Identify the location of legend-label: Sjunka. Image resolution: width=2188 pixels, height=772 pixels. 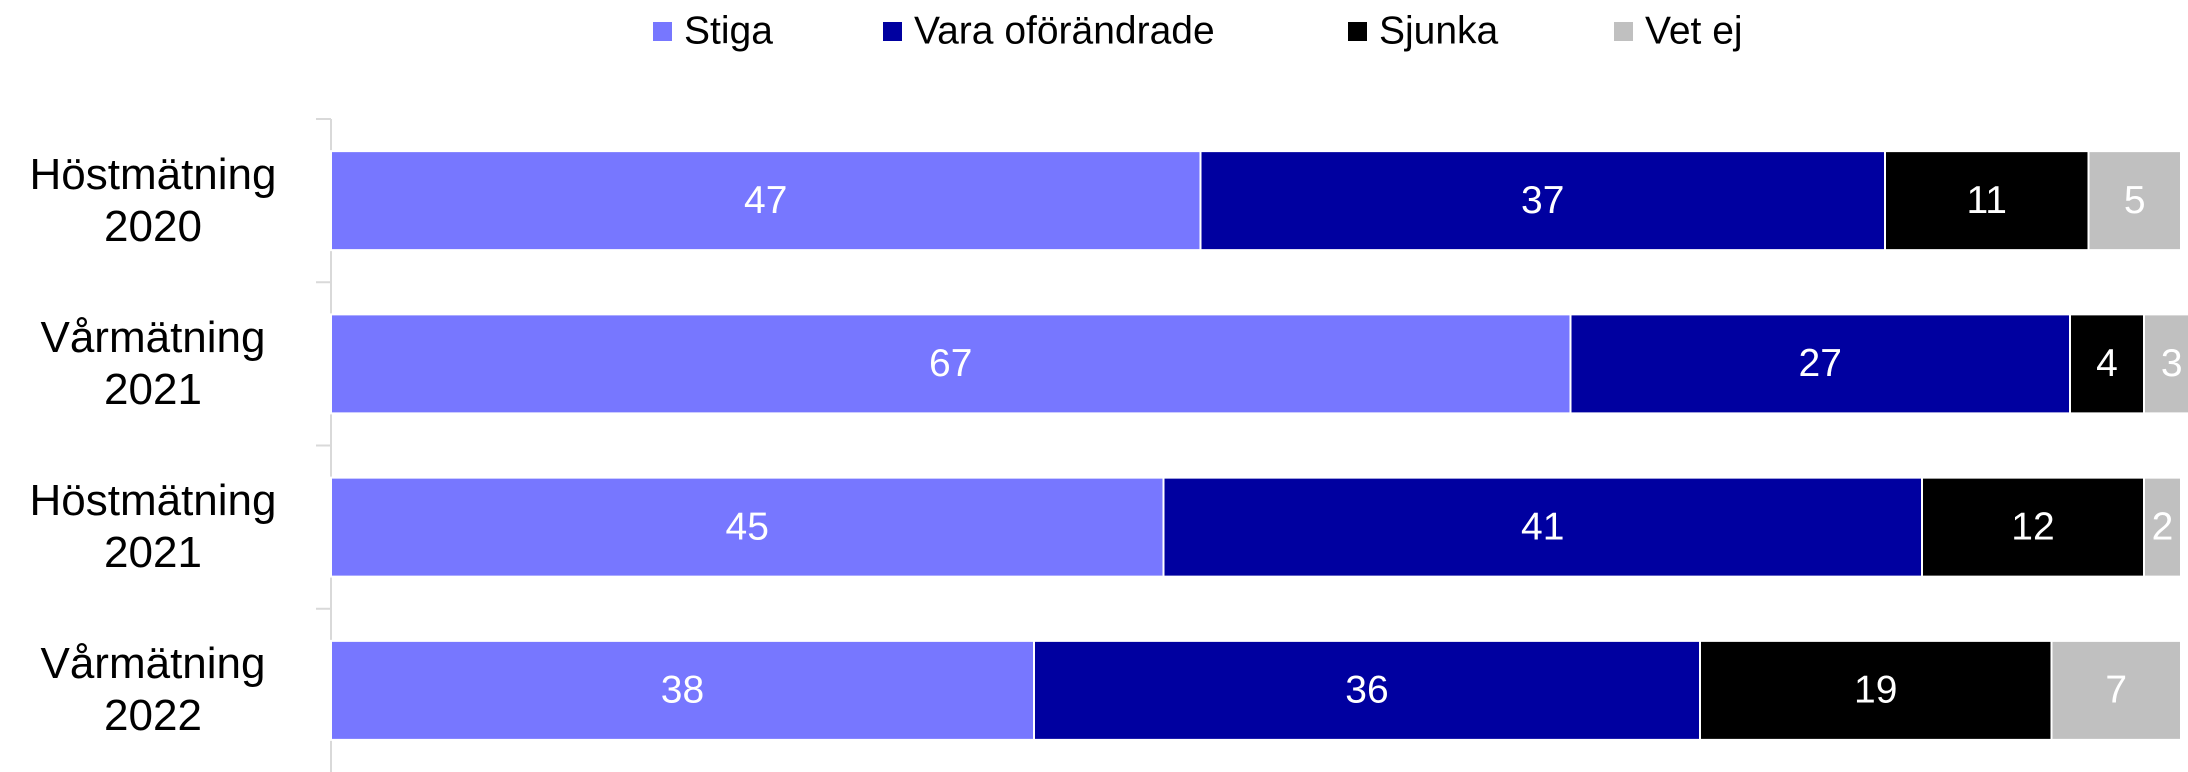
(1439, 30).